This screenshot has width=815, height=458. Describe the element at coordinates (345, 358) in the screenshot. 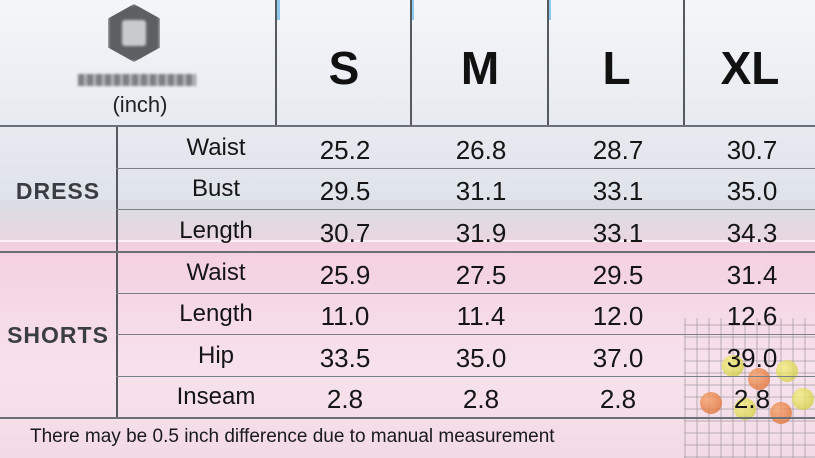

I see `measure-value: 33.5` at that location.